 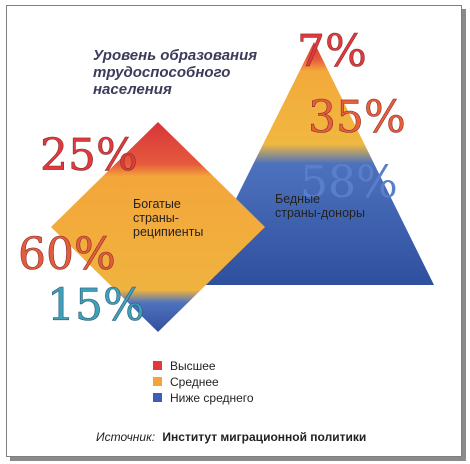 What do you see at coordinates (264, 437) in the screenshot?
I see `source-text: Институт миграционной политики` at bounding box center [264, 437].